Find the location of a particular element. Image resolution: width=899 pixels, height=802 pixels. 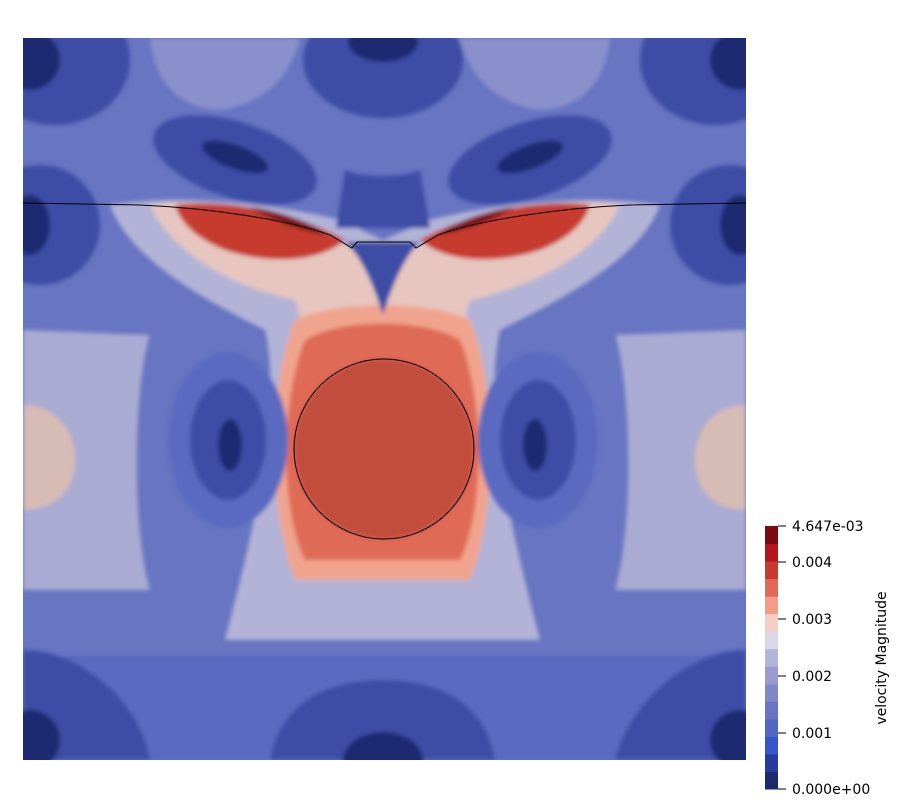

contour-side-left-dark is located at coordinates (36, 225).